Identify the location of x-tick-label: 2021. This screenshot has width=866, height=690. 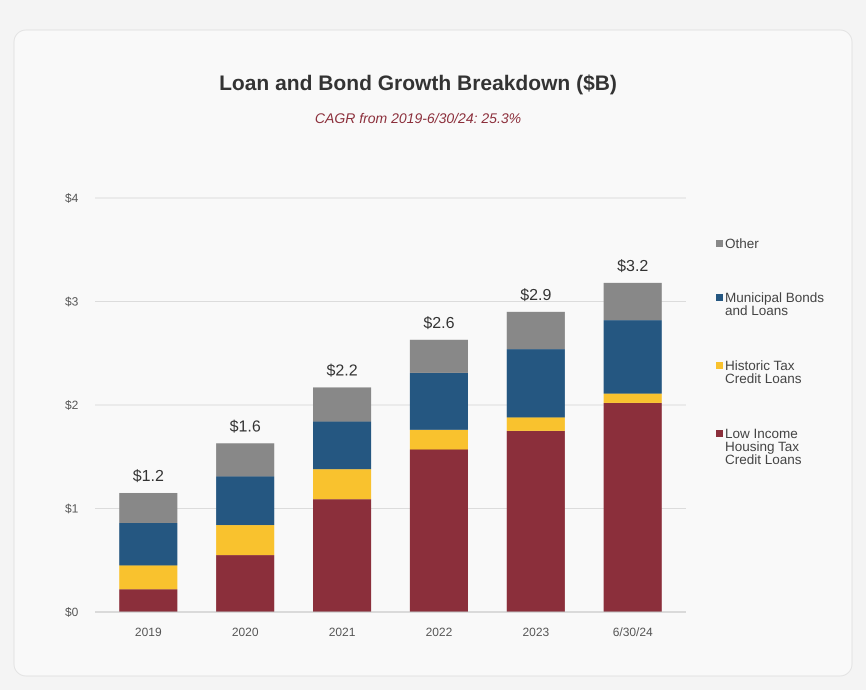
(342, 632).